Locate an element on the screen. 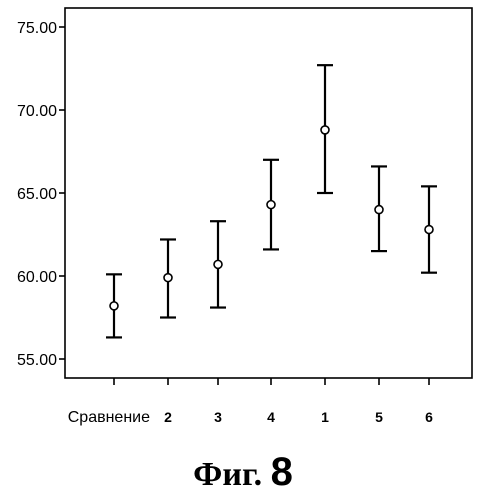 Image resolution: width=486 pixels, height=499 pixels. x-tick-label: 3 is located at coordinates (218, 417).